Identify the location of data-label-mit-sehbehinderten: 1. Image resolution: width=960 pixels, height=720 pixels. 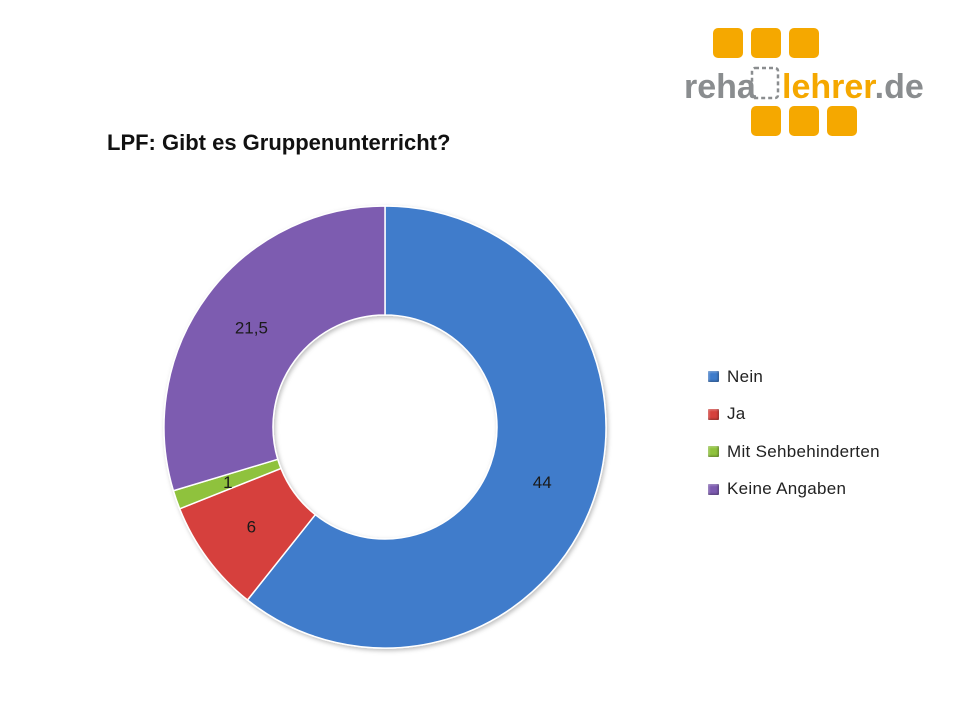
(227, 482).